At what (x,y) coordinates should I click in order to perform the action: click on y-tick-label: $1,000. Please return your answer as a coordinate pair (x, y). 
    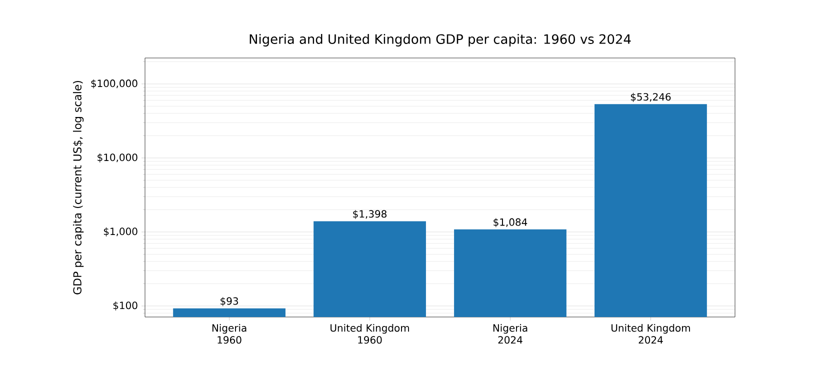
    Looking at the image, I should click on (121, 231).